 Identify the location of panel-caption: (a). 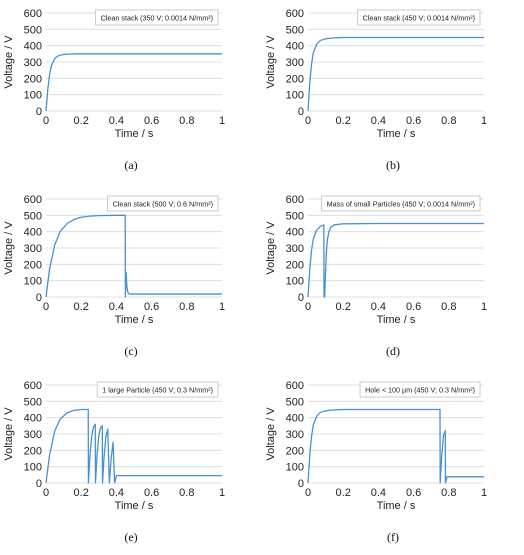
(130, 165).